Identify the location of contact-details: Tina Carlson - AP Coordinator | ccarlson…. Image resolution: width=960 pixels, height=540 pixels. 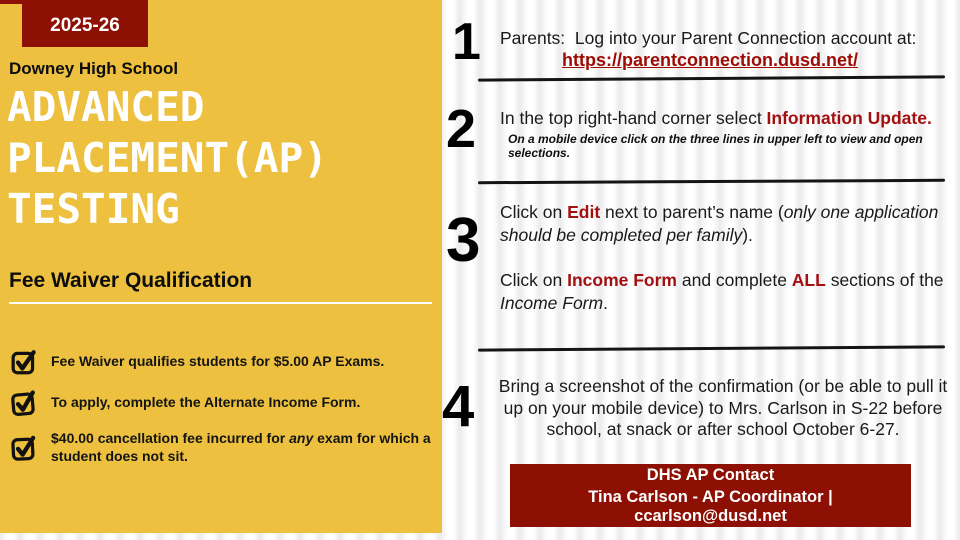
(710, 506).